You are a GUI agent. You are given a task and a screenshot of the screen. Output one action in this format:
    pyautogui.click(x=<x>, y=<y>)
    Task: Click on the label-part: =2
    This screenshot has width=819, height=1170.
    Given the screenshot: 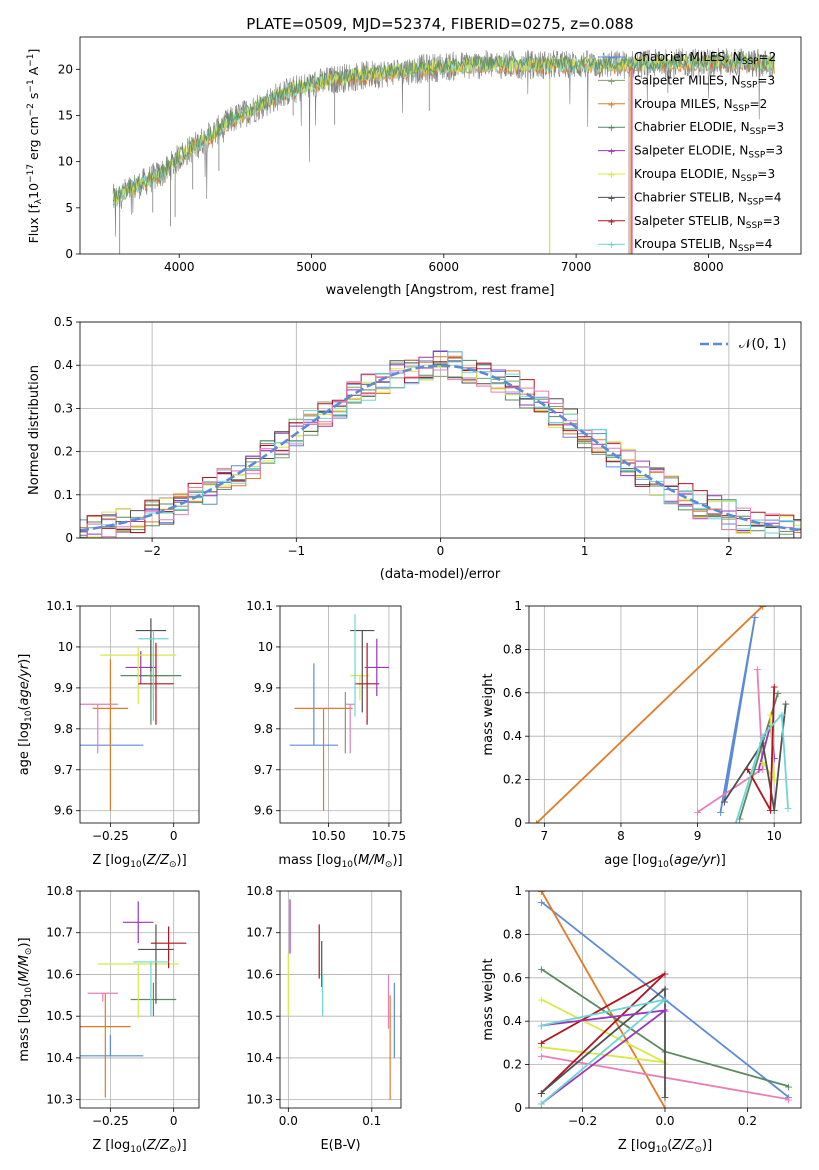 What is the action you would take?
    pyautogui.click(x=759, y=104)
    